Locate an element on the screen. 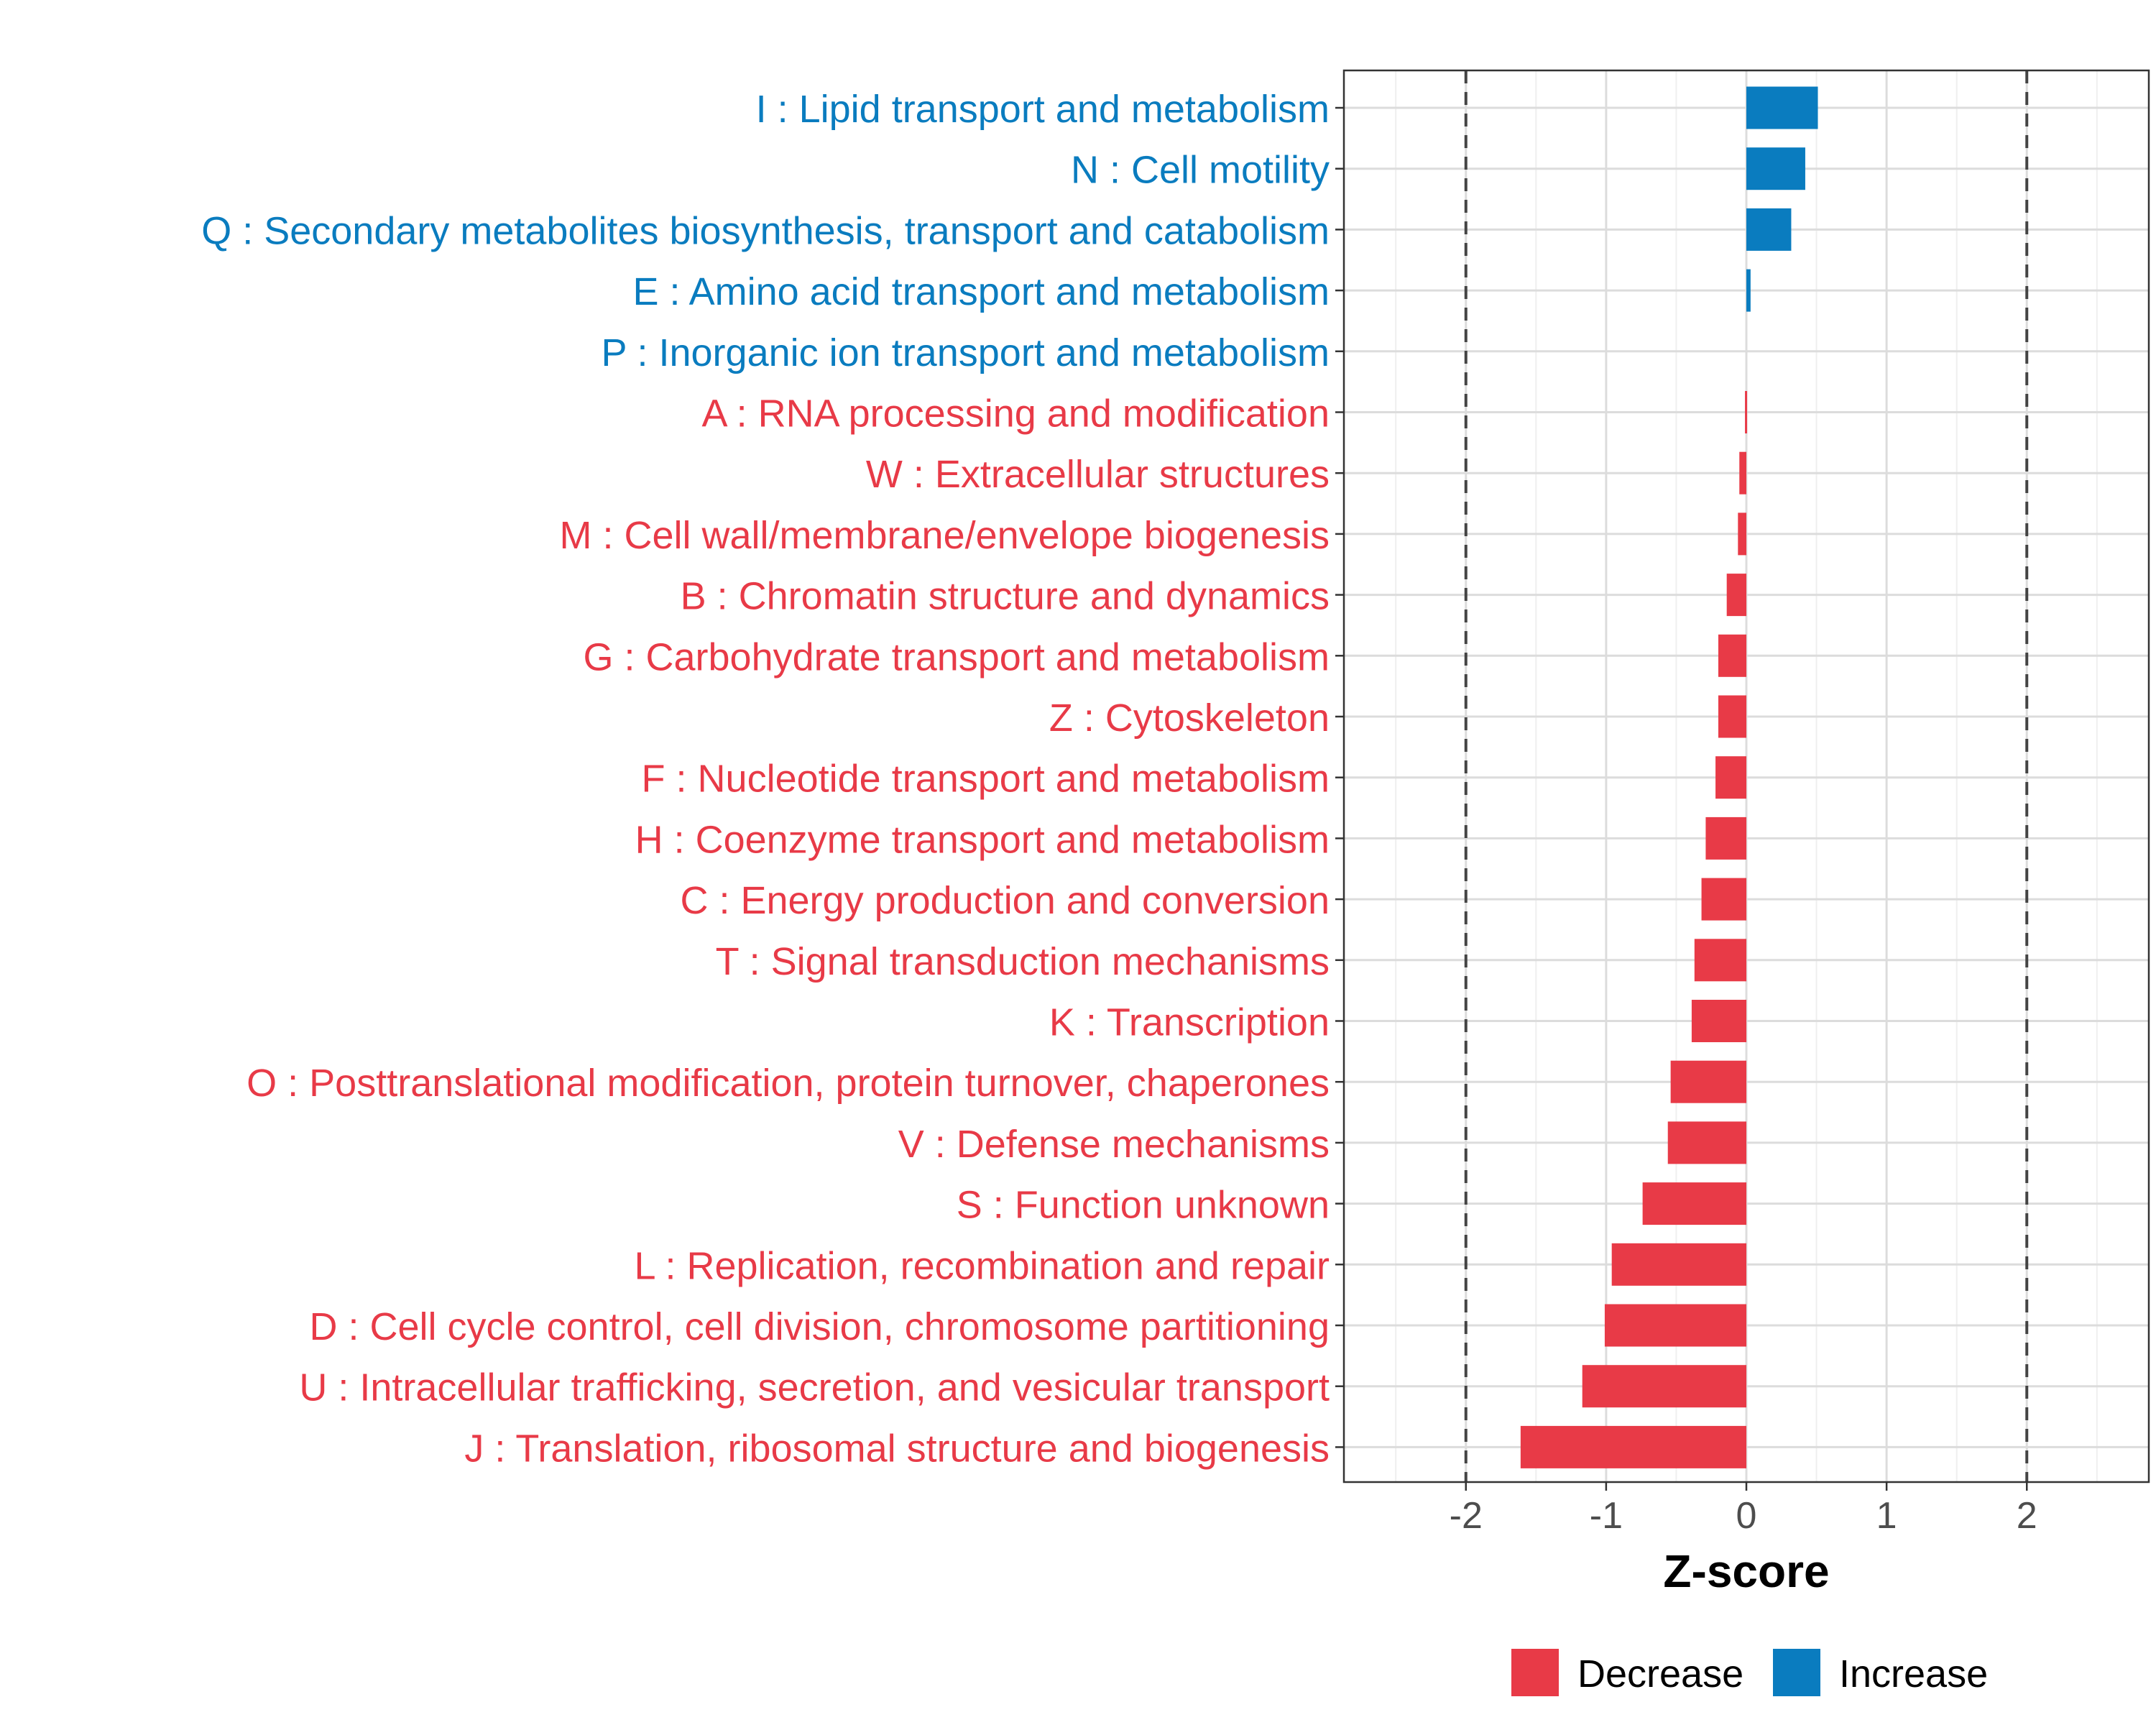  category-label: H : Coenzyme transport and metabolism is located at coordinates (983, 839).